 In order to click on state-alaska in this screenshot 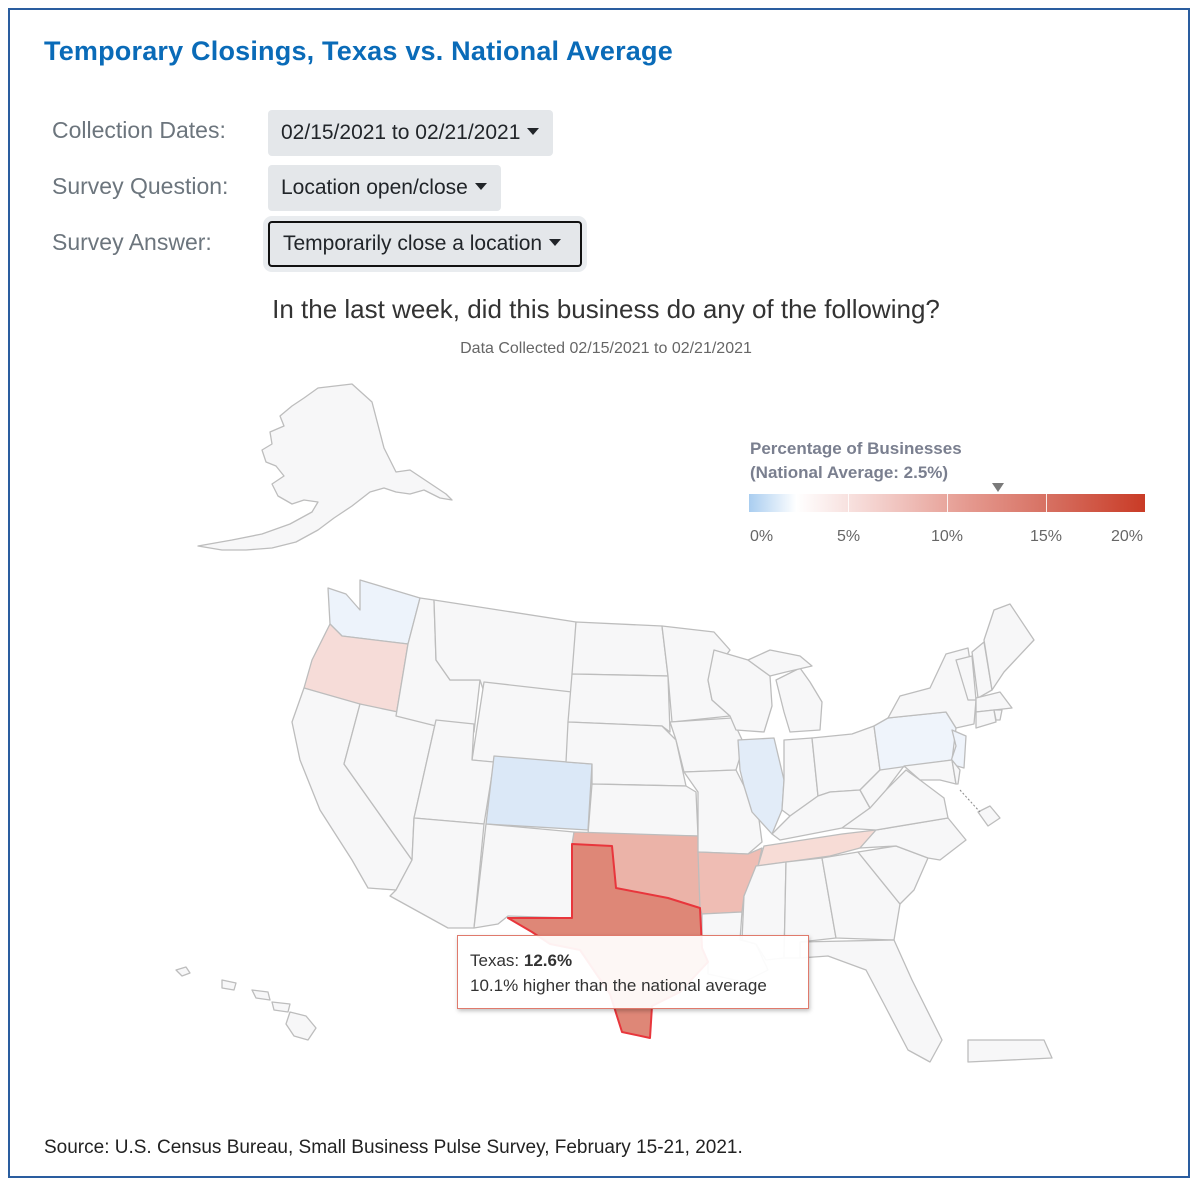, I will do `click(325, 467)`.